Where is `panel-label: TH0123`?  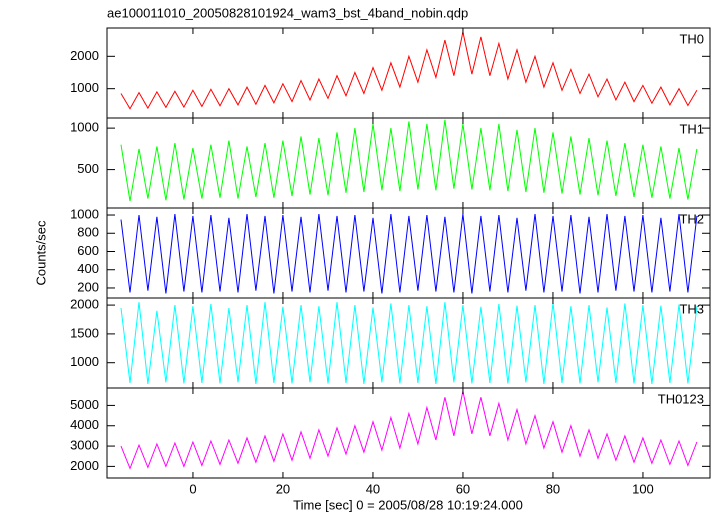 panel-label: TH0123 is located at coordinates (681, 398).